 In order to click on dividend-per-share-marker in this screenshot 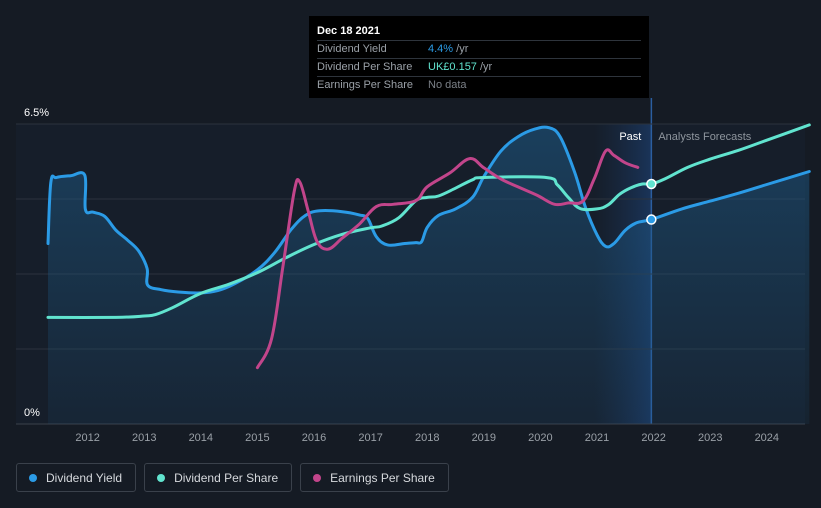, I will do `click(651, 184)`.